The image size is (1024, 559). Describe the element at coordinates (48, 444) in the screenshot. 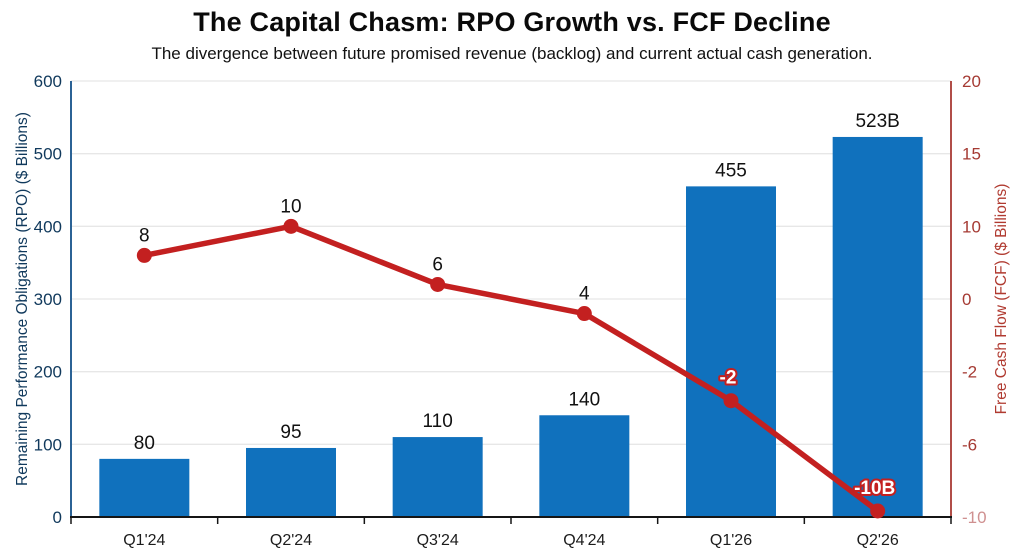

I see `left-axis-tick-label: 100` at that location.